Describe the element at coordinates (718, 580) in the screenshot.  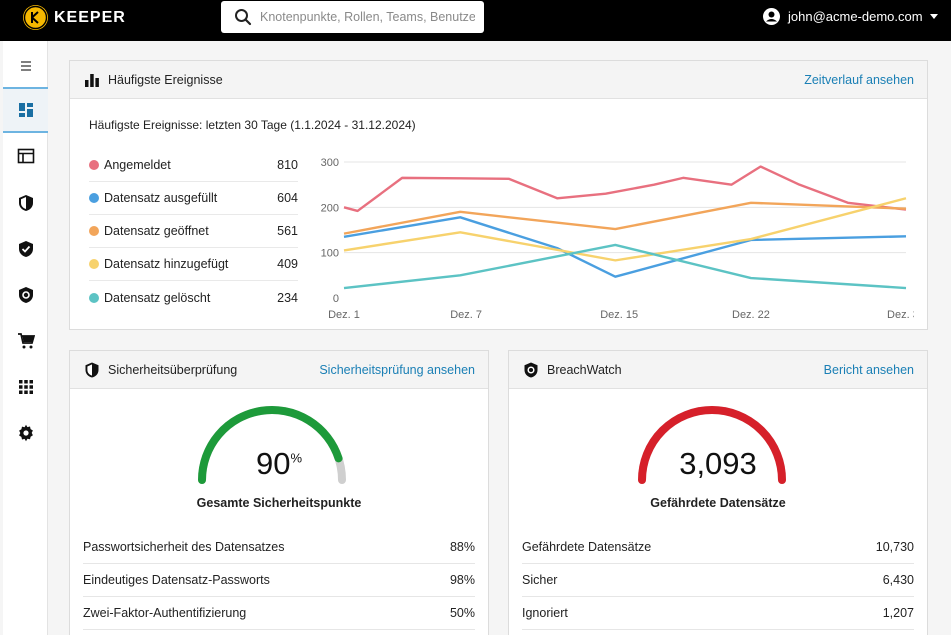
I see `stat-row: Sicher 6,430` at that location.